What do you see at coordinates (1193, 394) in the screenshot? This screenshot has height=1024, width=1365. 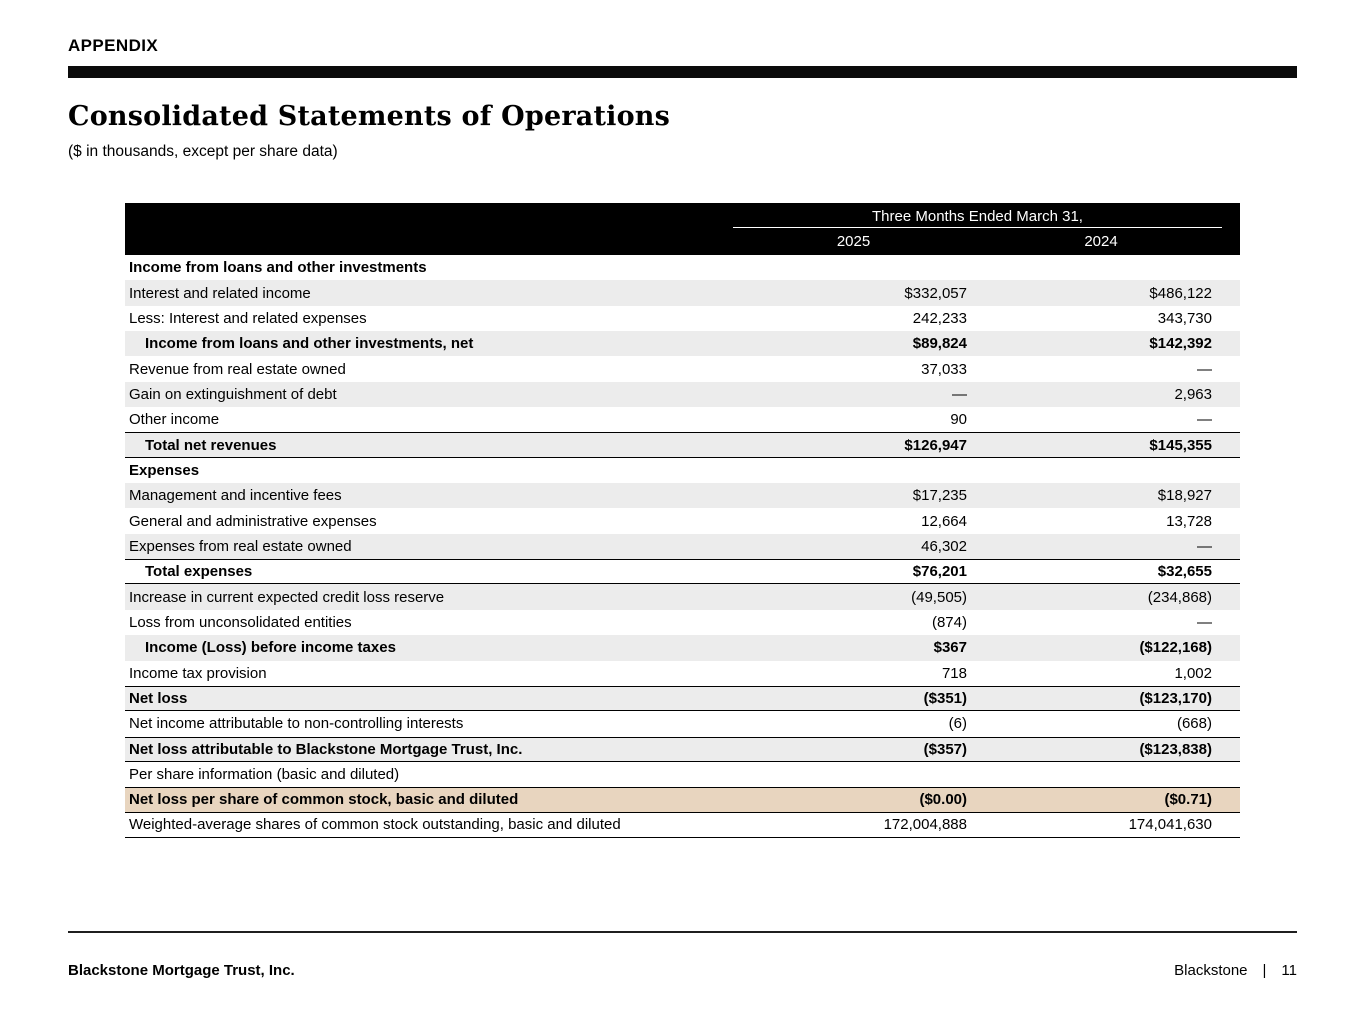 I see `value-2024: 2,963` at bounding box center [1193, 394].